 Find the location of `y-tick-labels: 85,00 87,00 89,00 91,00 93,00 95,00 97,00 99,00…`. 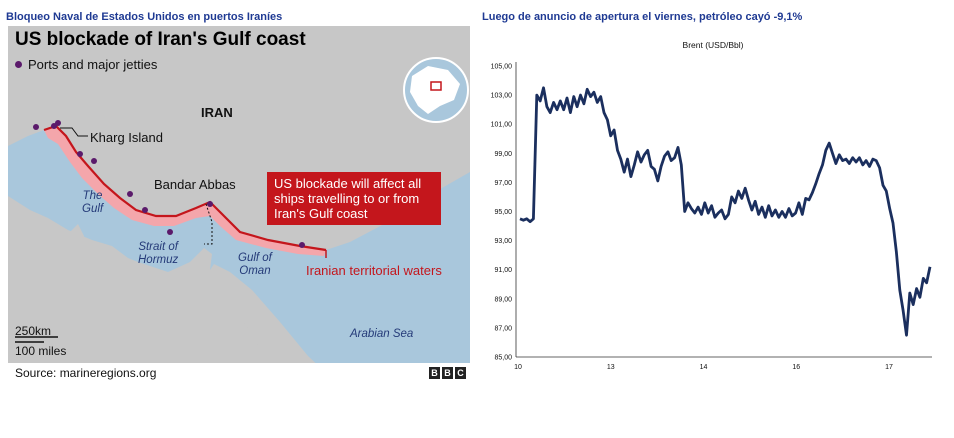

y-tick-labels: 85,00 87,00 89,00 91,00 93,00 95,00 97,00 99,00… is located at coordinates (502, 213).